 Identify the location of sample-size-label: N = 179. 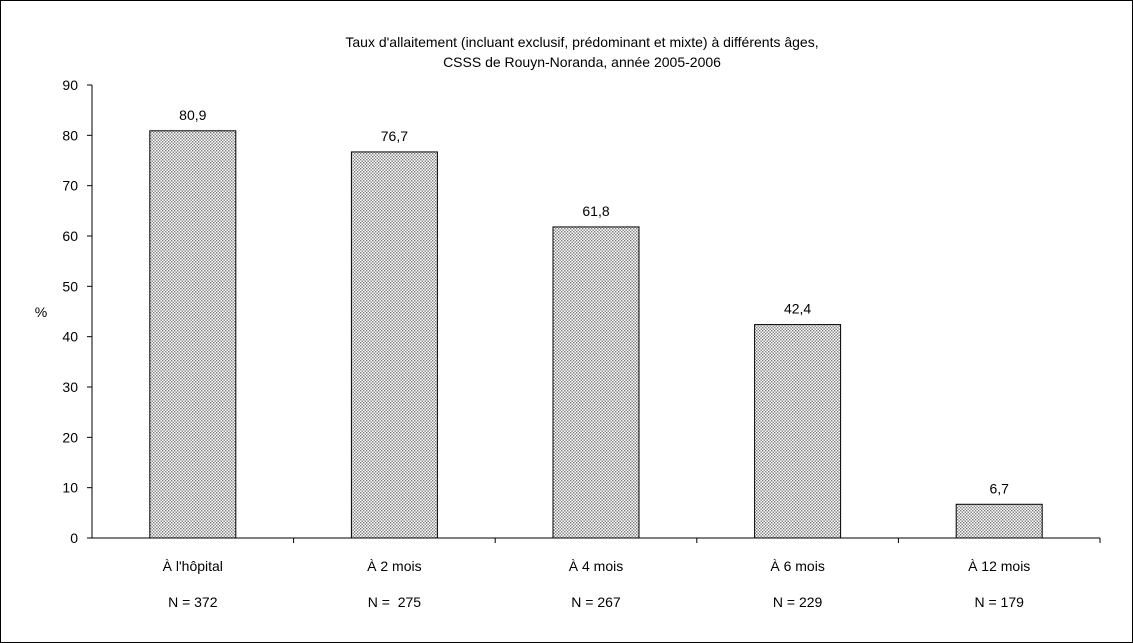
(999, 602).